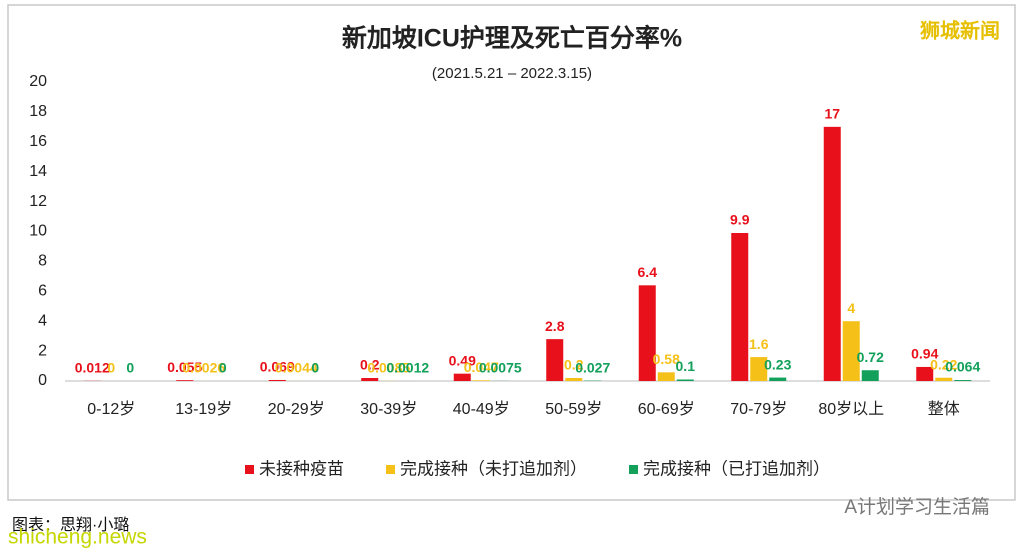 This screenshot has height=552, width=1025. I want to click on watermark: A计划学习生活篇, so click(917, 507).